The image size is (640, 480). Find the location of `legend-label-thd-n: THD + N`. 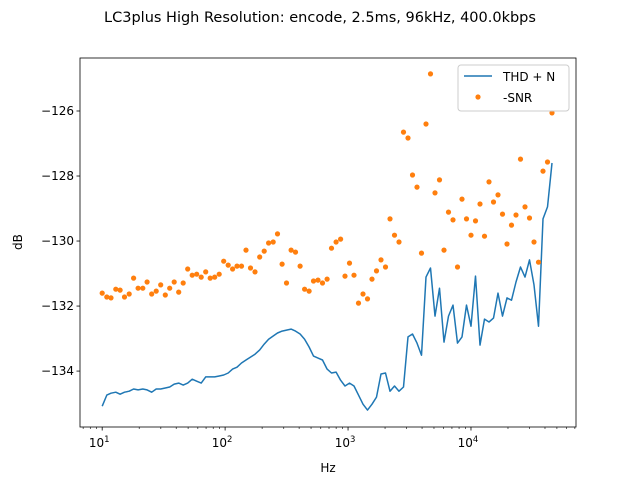

legend-label-thd-n: THD + N is located at coordinates (528, 77).